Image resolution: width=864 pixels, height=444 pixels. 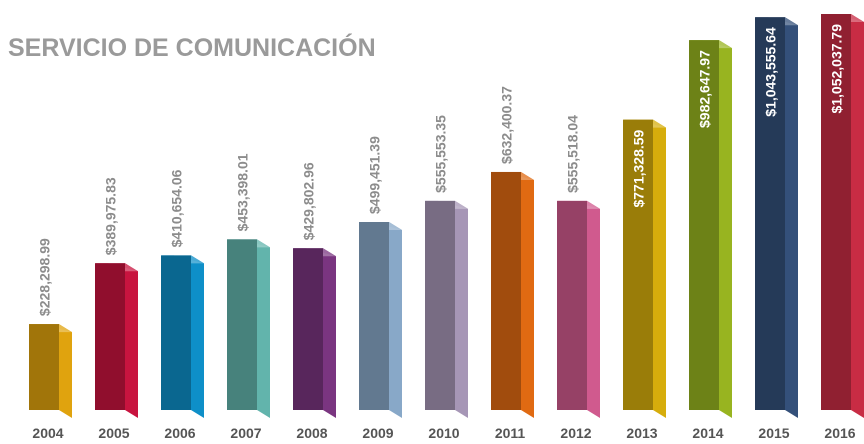 I want to click on x-tick-label: 2004, so click(x=47, y=433).